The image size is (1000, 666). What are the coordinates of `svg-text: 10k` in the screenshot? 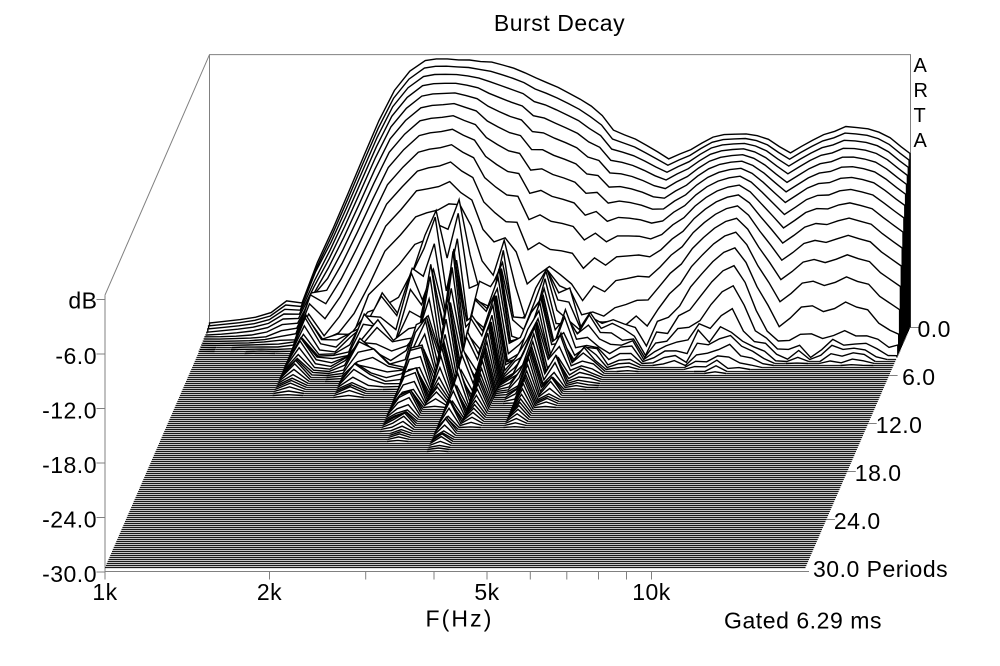 It's located at (651, 592).